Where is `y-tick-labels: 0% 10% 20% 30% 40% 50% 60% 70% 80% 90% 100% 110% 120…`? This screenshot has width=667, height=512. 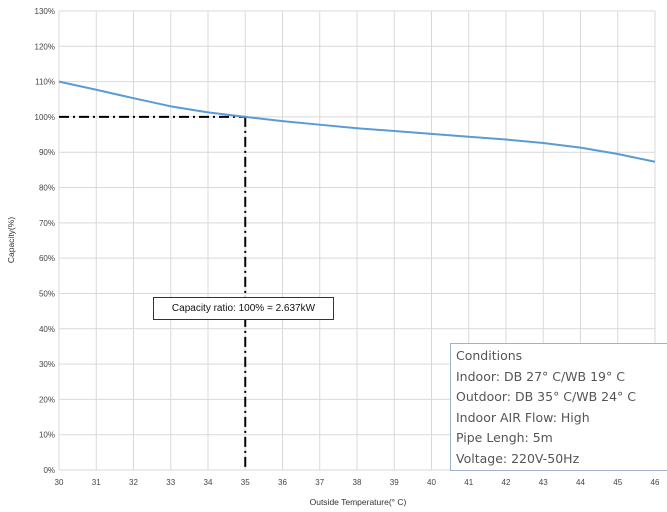
y-tick-labels: 0% 10% 20% 30% 40% 50% 60% 70% 80% 90% 100% 110% 120… is located at coordinates (45, 241).